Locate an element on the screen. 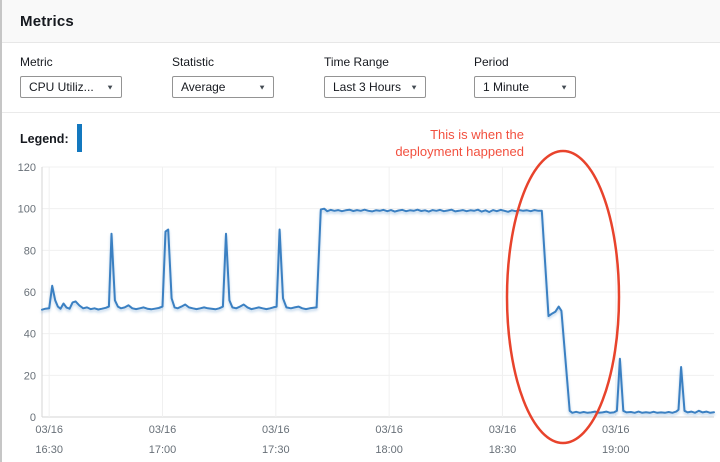  y-axis-tick-label: 40 is located at coordinates (30, 335).